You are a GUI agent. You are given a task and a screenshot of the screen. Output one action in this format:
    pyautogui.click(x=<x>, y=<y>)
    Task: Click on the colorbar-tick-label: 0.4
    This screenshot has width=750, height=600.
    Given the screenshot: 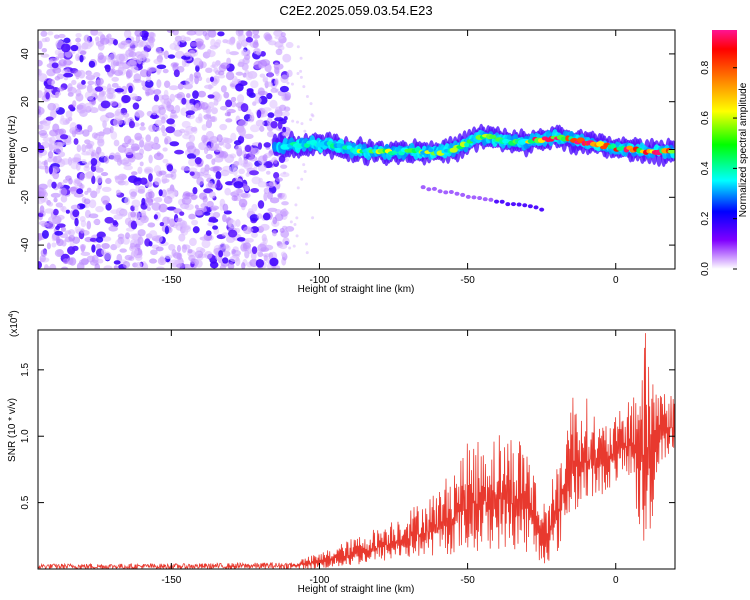 What is the action you would take?
    pyautogui.click(x=705, y=168)
    